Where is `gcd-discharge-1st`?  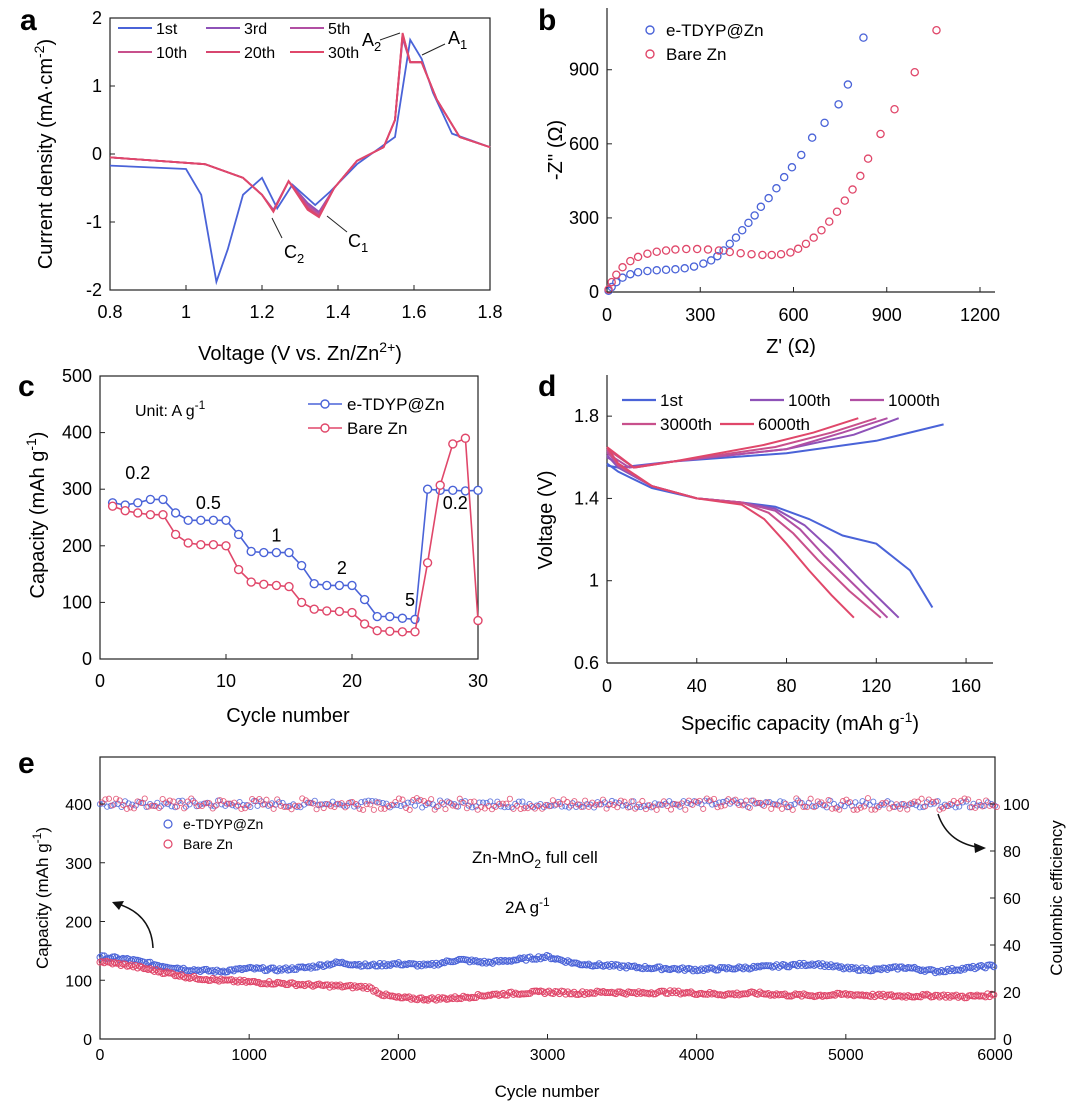
gcd-discharge-1st is located at coordinates (770, 535).